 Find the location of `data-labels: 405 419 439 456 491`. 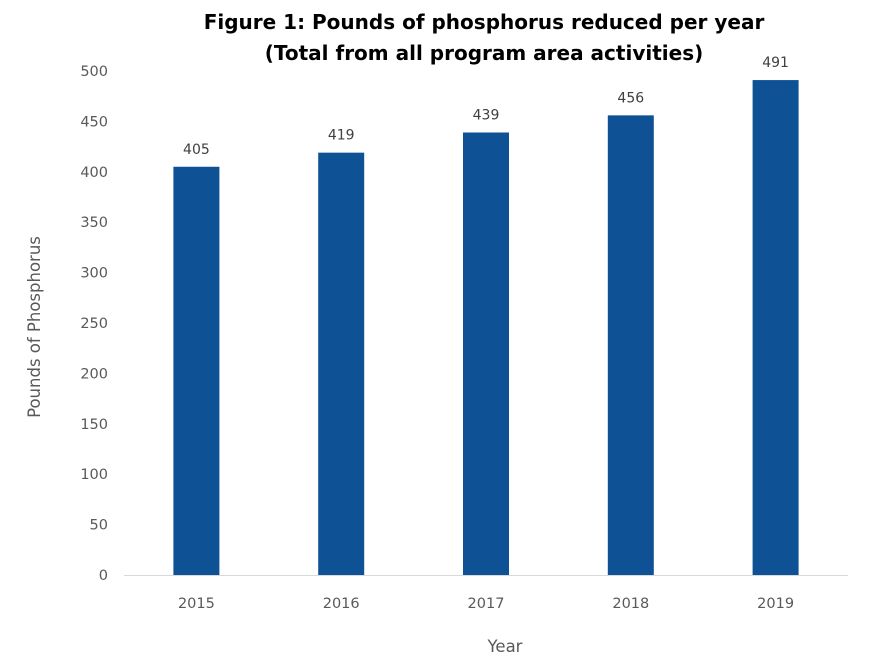

data-labels: 405 419 439 456 491 is located at coordinates (486, 106).